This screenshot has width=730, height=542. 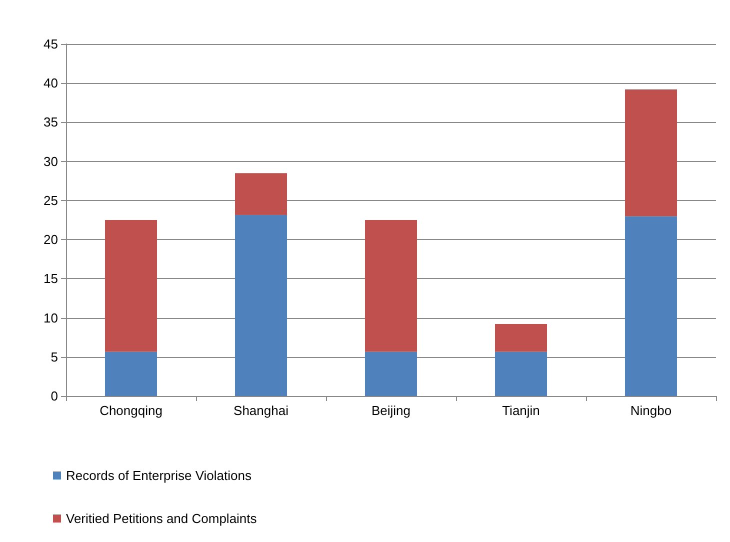 I want to click on legend-label: Veritied Petitions and Complaints, so click(x=162, y=518).